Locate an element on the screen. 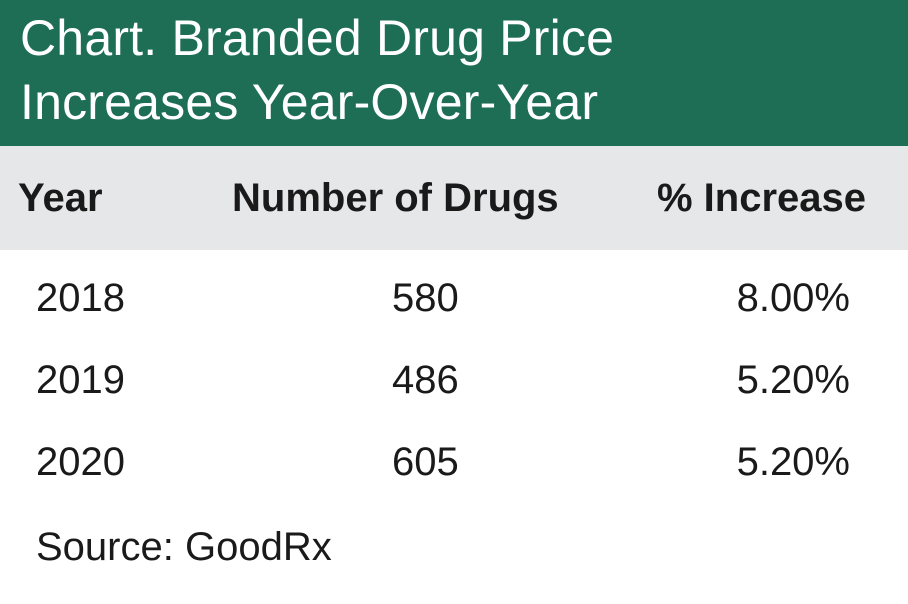 The width and height of the screenshot is (908, 604). table-row: 2020 605 5.20% is located at coordinates (454, 462).